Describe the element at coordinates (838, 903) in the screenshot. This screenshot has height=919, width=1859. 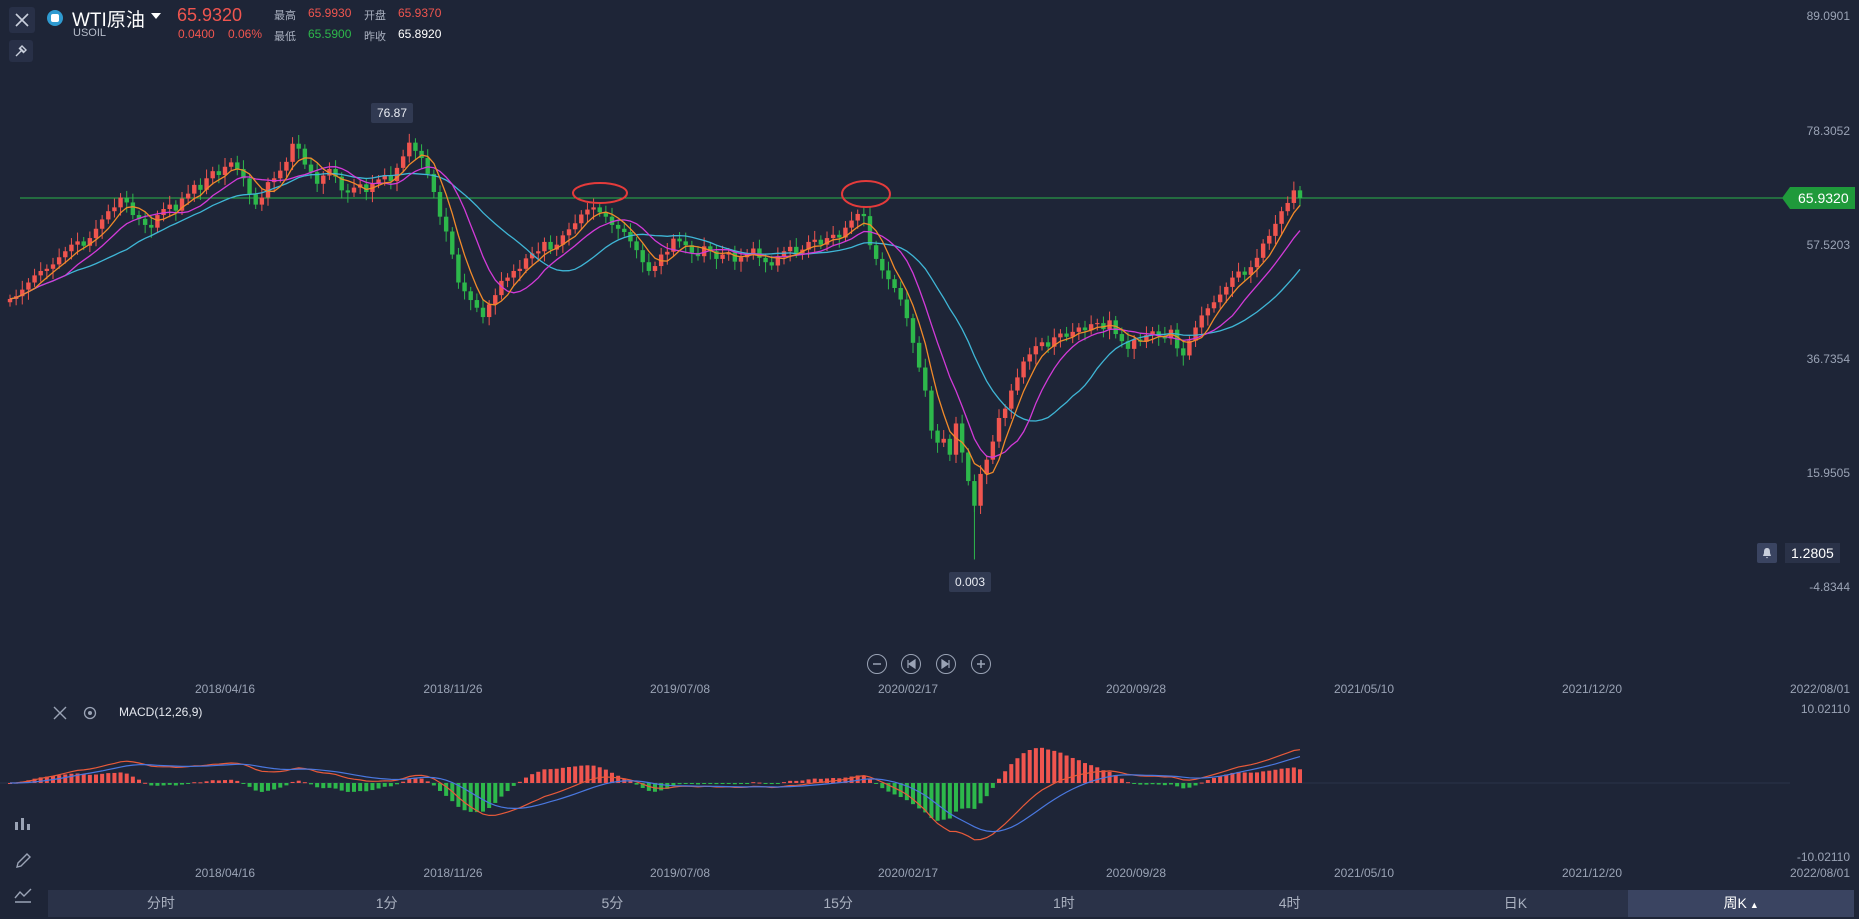
I see `tab-timeframe: 15分` at that location.